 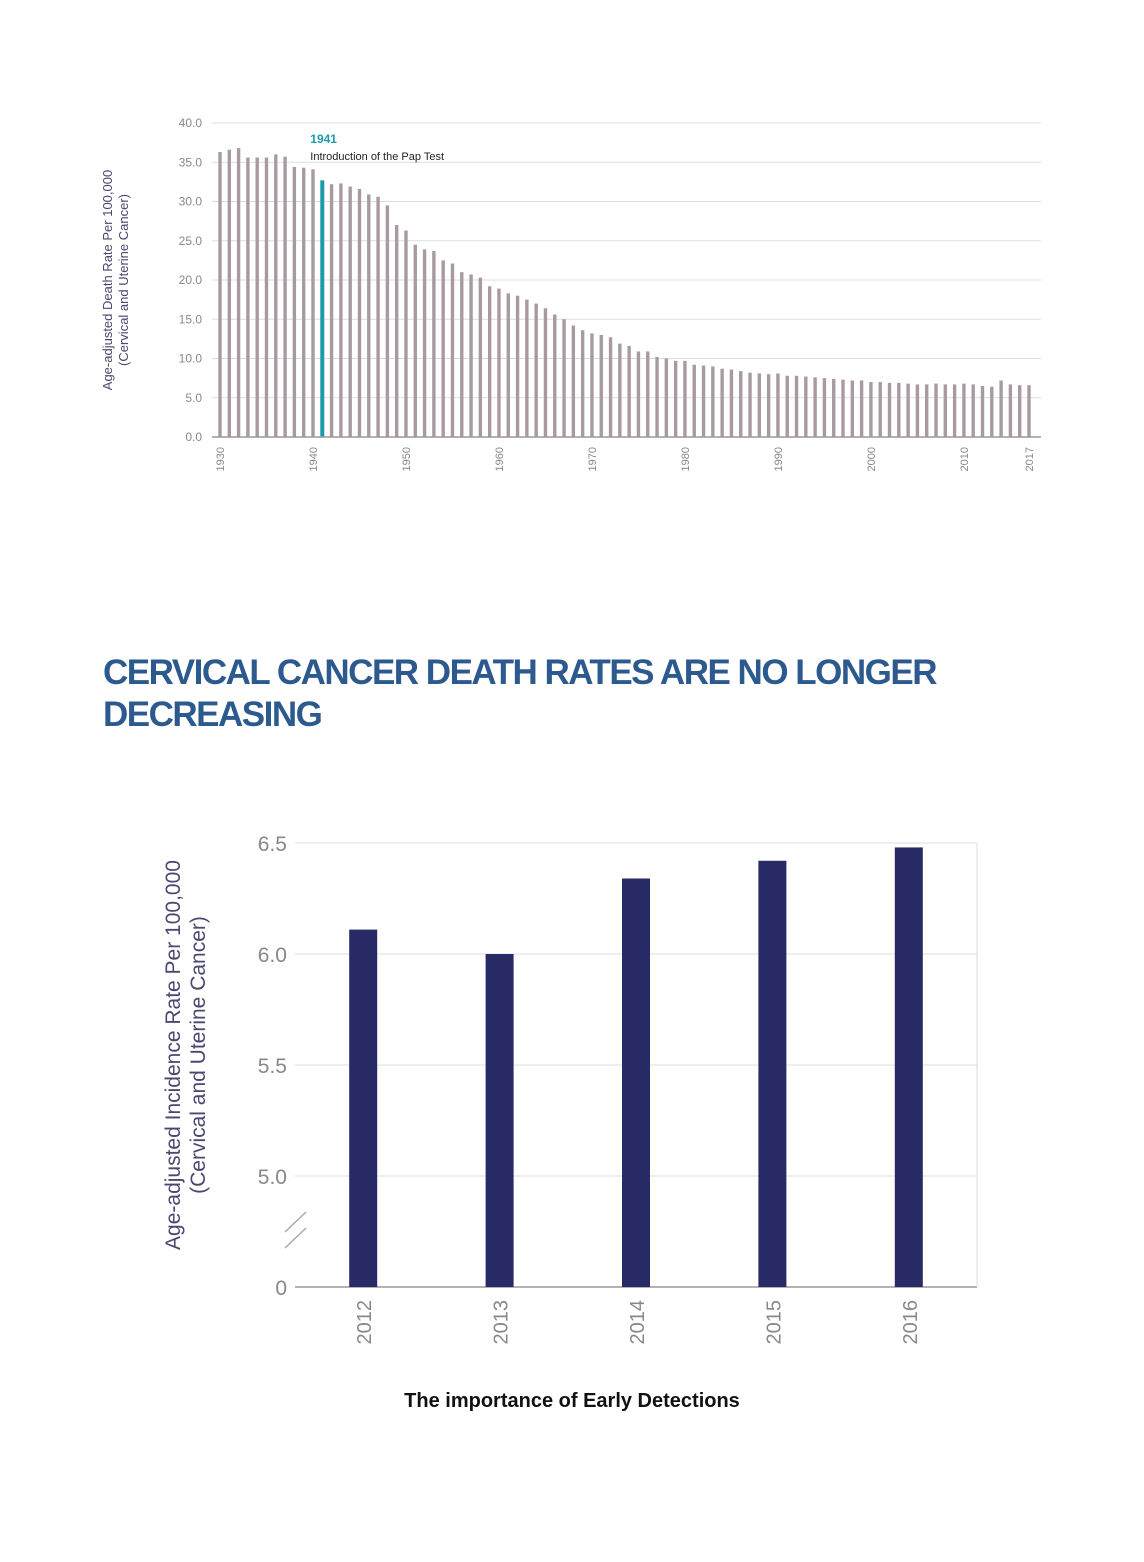 I want to click on x-tick-label: 2000, so click(x=872, y=459).